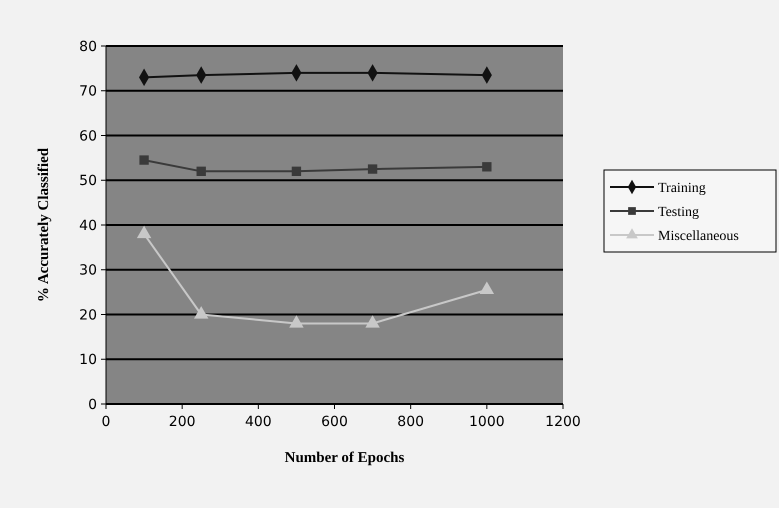 This screenshot has height=508, width=779. What do you see at coordinates (334, 422) in the screenshot?
I see `x-tick-label: 600` at bounding box center [334, 422].